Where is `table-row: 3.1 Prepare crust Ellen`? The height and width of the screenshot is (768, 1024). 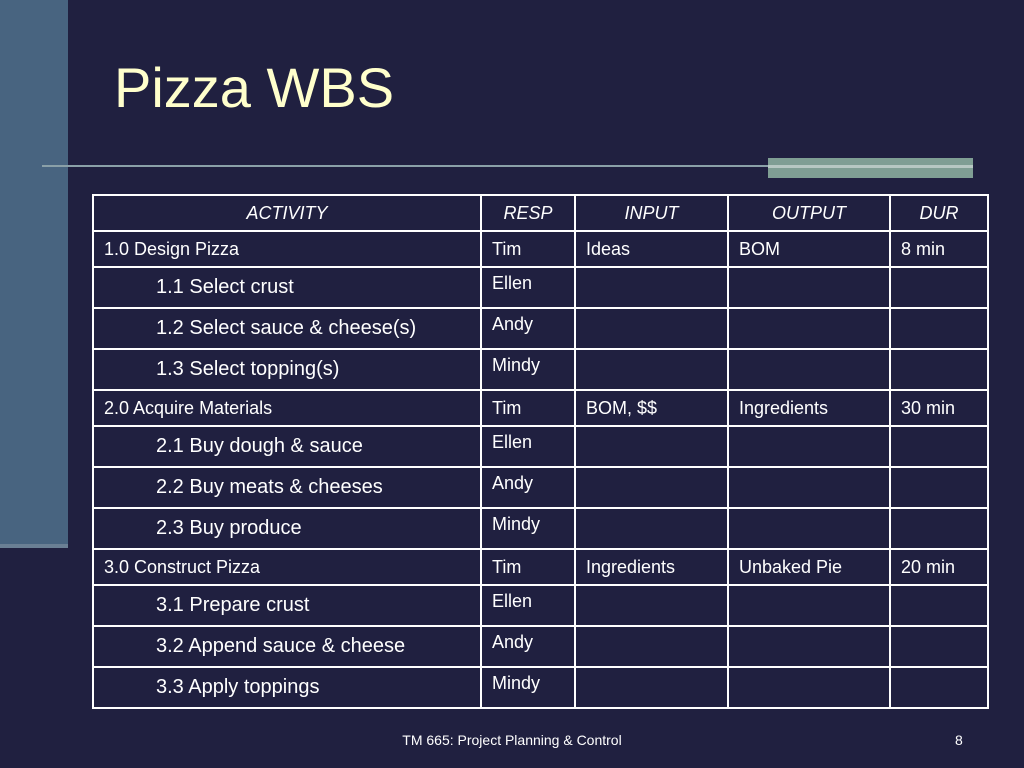
table-row: 3.1 Prepare crust Ellen is located at coordinates (540, 605).